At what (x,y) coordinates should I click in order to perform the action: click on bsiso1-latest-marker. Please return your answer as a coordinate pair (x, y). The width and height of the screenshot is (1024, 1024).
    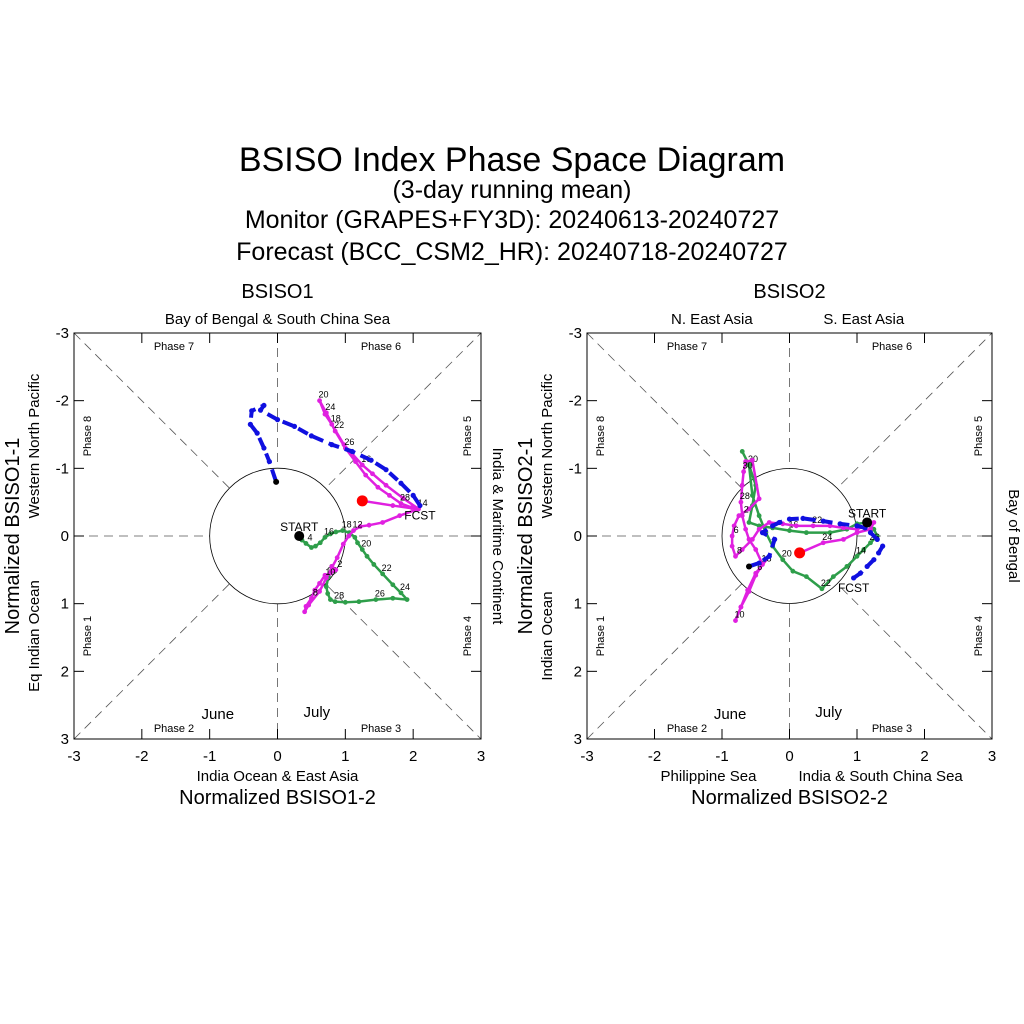
    Looking at the image, I should click on (362, 501).